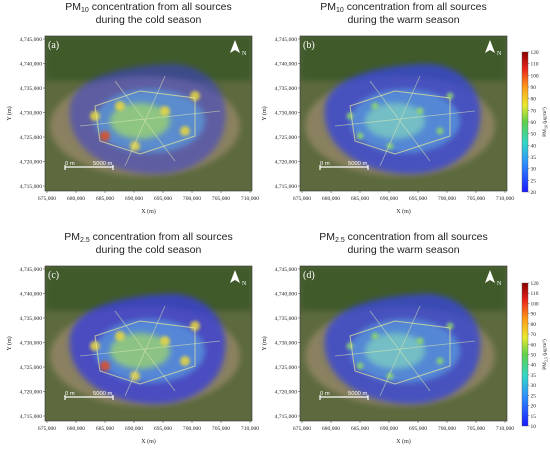  What do you see at coordinates (546, 359) in the screenshot?
I see `colorbar-subscript: 2.5` at bounding box center [546, 359].